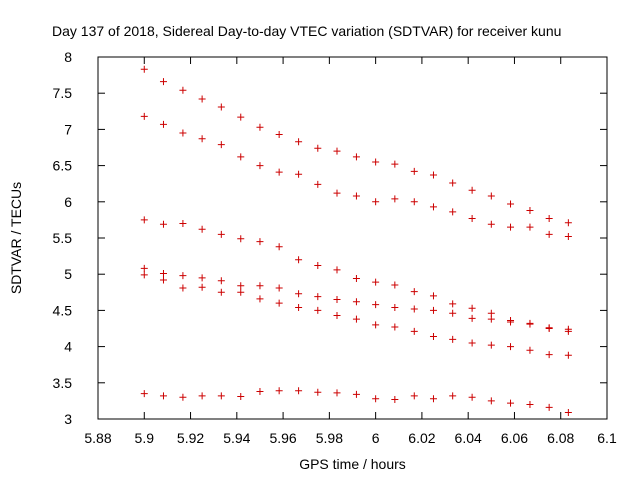  I want to click on y-tick-label: 3, so click(68, 419).